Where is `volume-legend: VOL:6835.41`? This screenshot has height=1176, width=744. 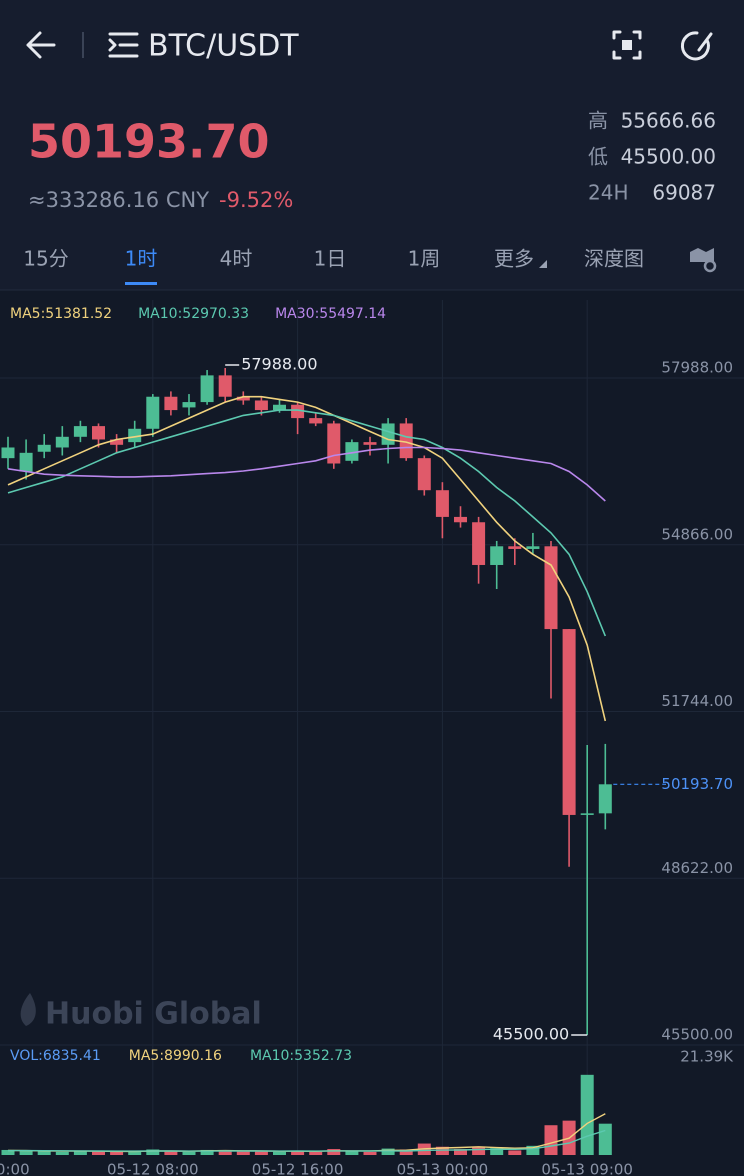 volume-legend: VOL:6835.41 is located at coordinates (55, 1056).